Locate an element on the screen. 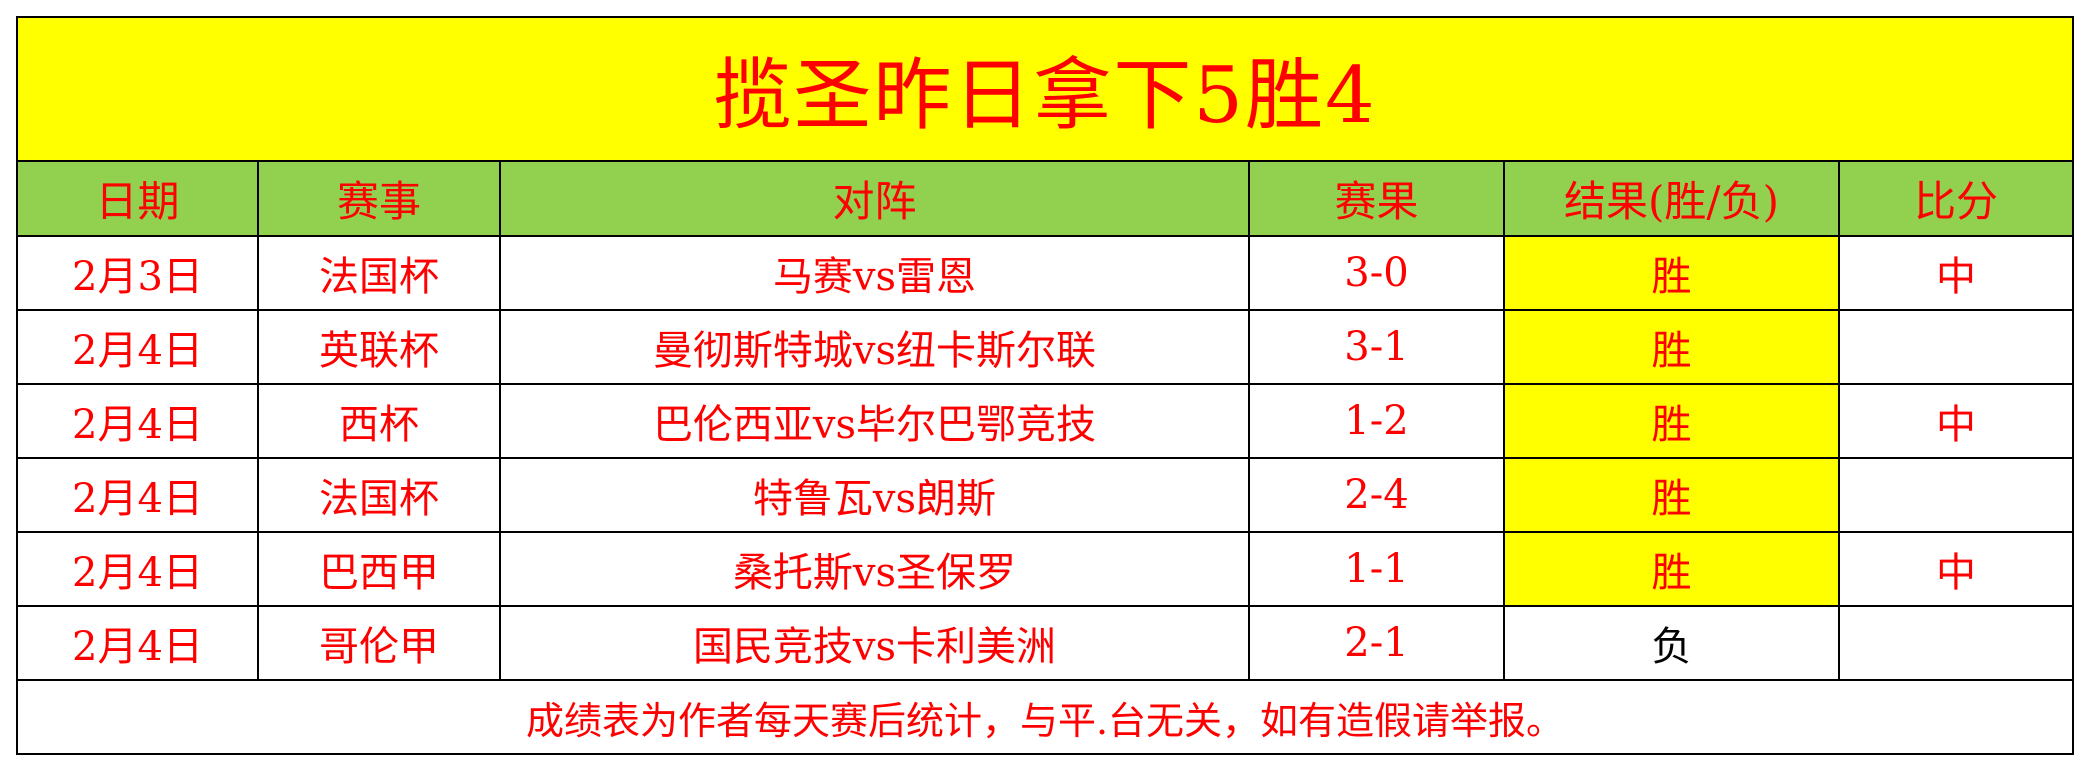 Image resolution: width=2088 pixels, height=768 pixels. match-cell: 巴伦西亚vs毕尔巴鄂竞技 is located at coordinates (874, 421).